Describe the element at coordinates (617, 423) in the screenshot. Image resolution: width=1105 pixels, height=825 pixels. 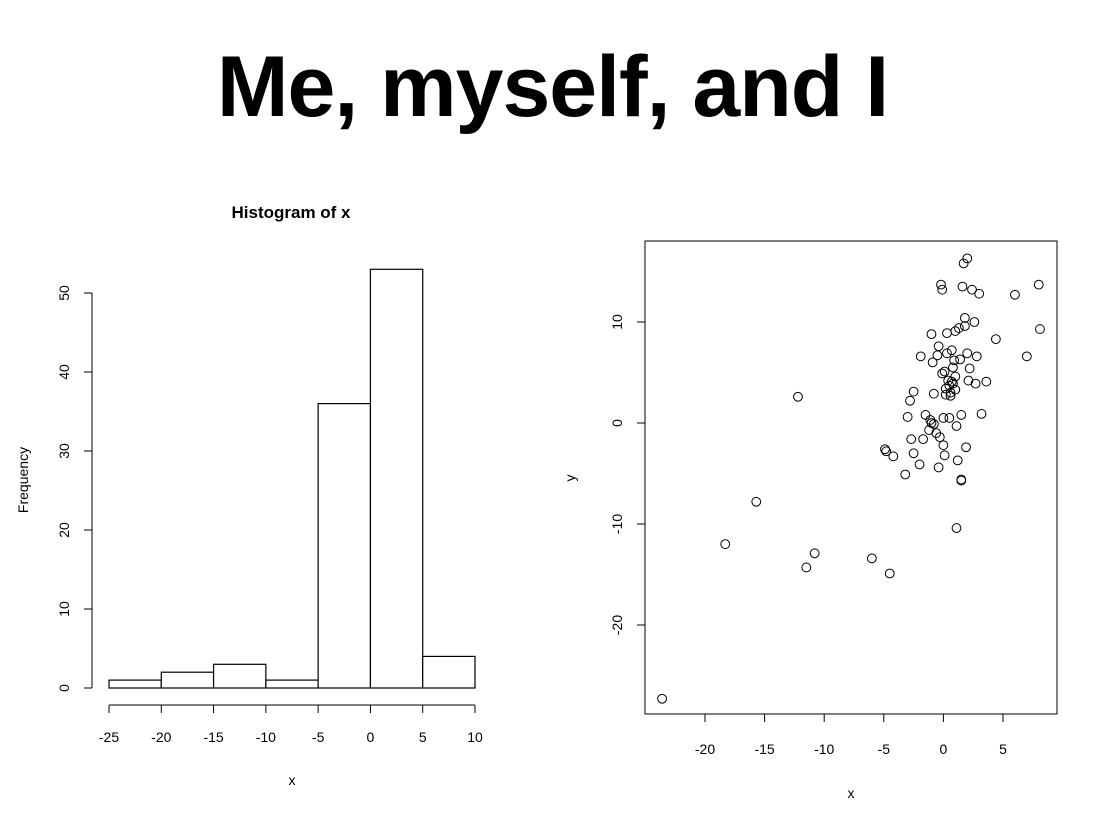
I see `scatter-y-tick-label: 0` at that location.